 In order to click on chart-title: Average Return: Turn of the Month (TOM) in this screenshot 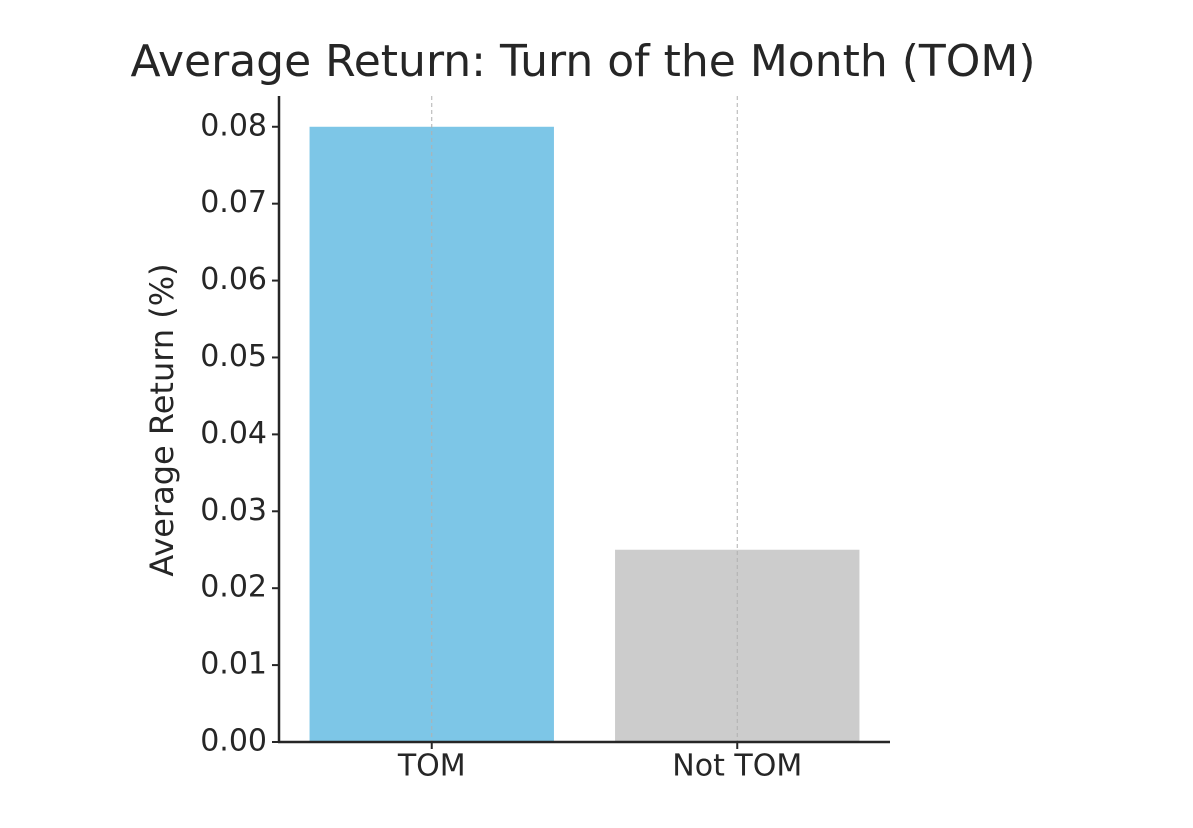, I will do `click(582, 61)`.